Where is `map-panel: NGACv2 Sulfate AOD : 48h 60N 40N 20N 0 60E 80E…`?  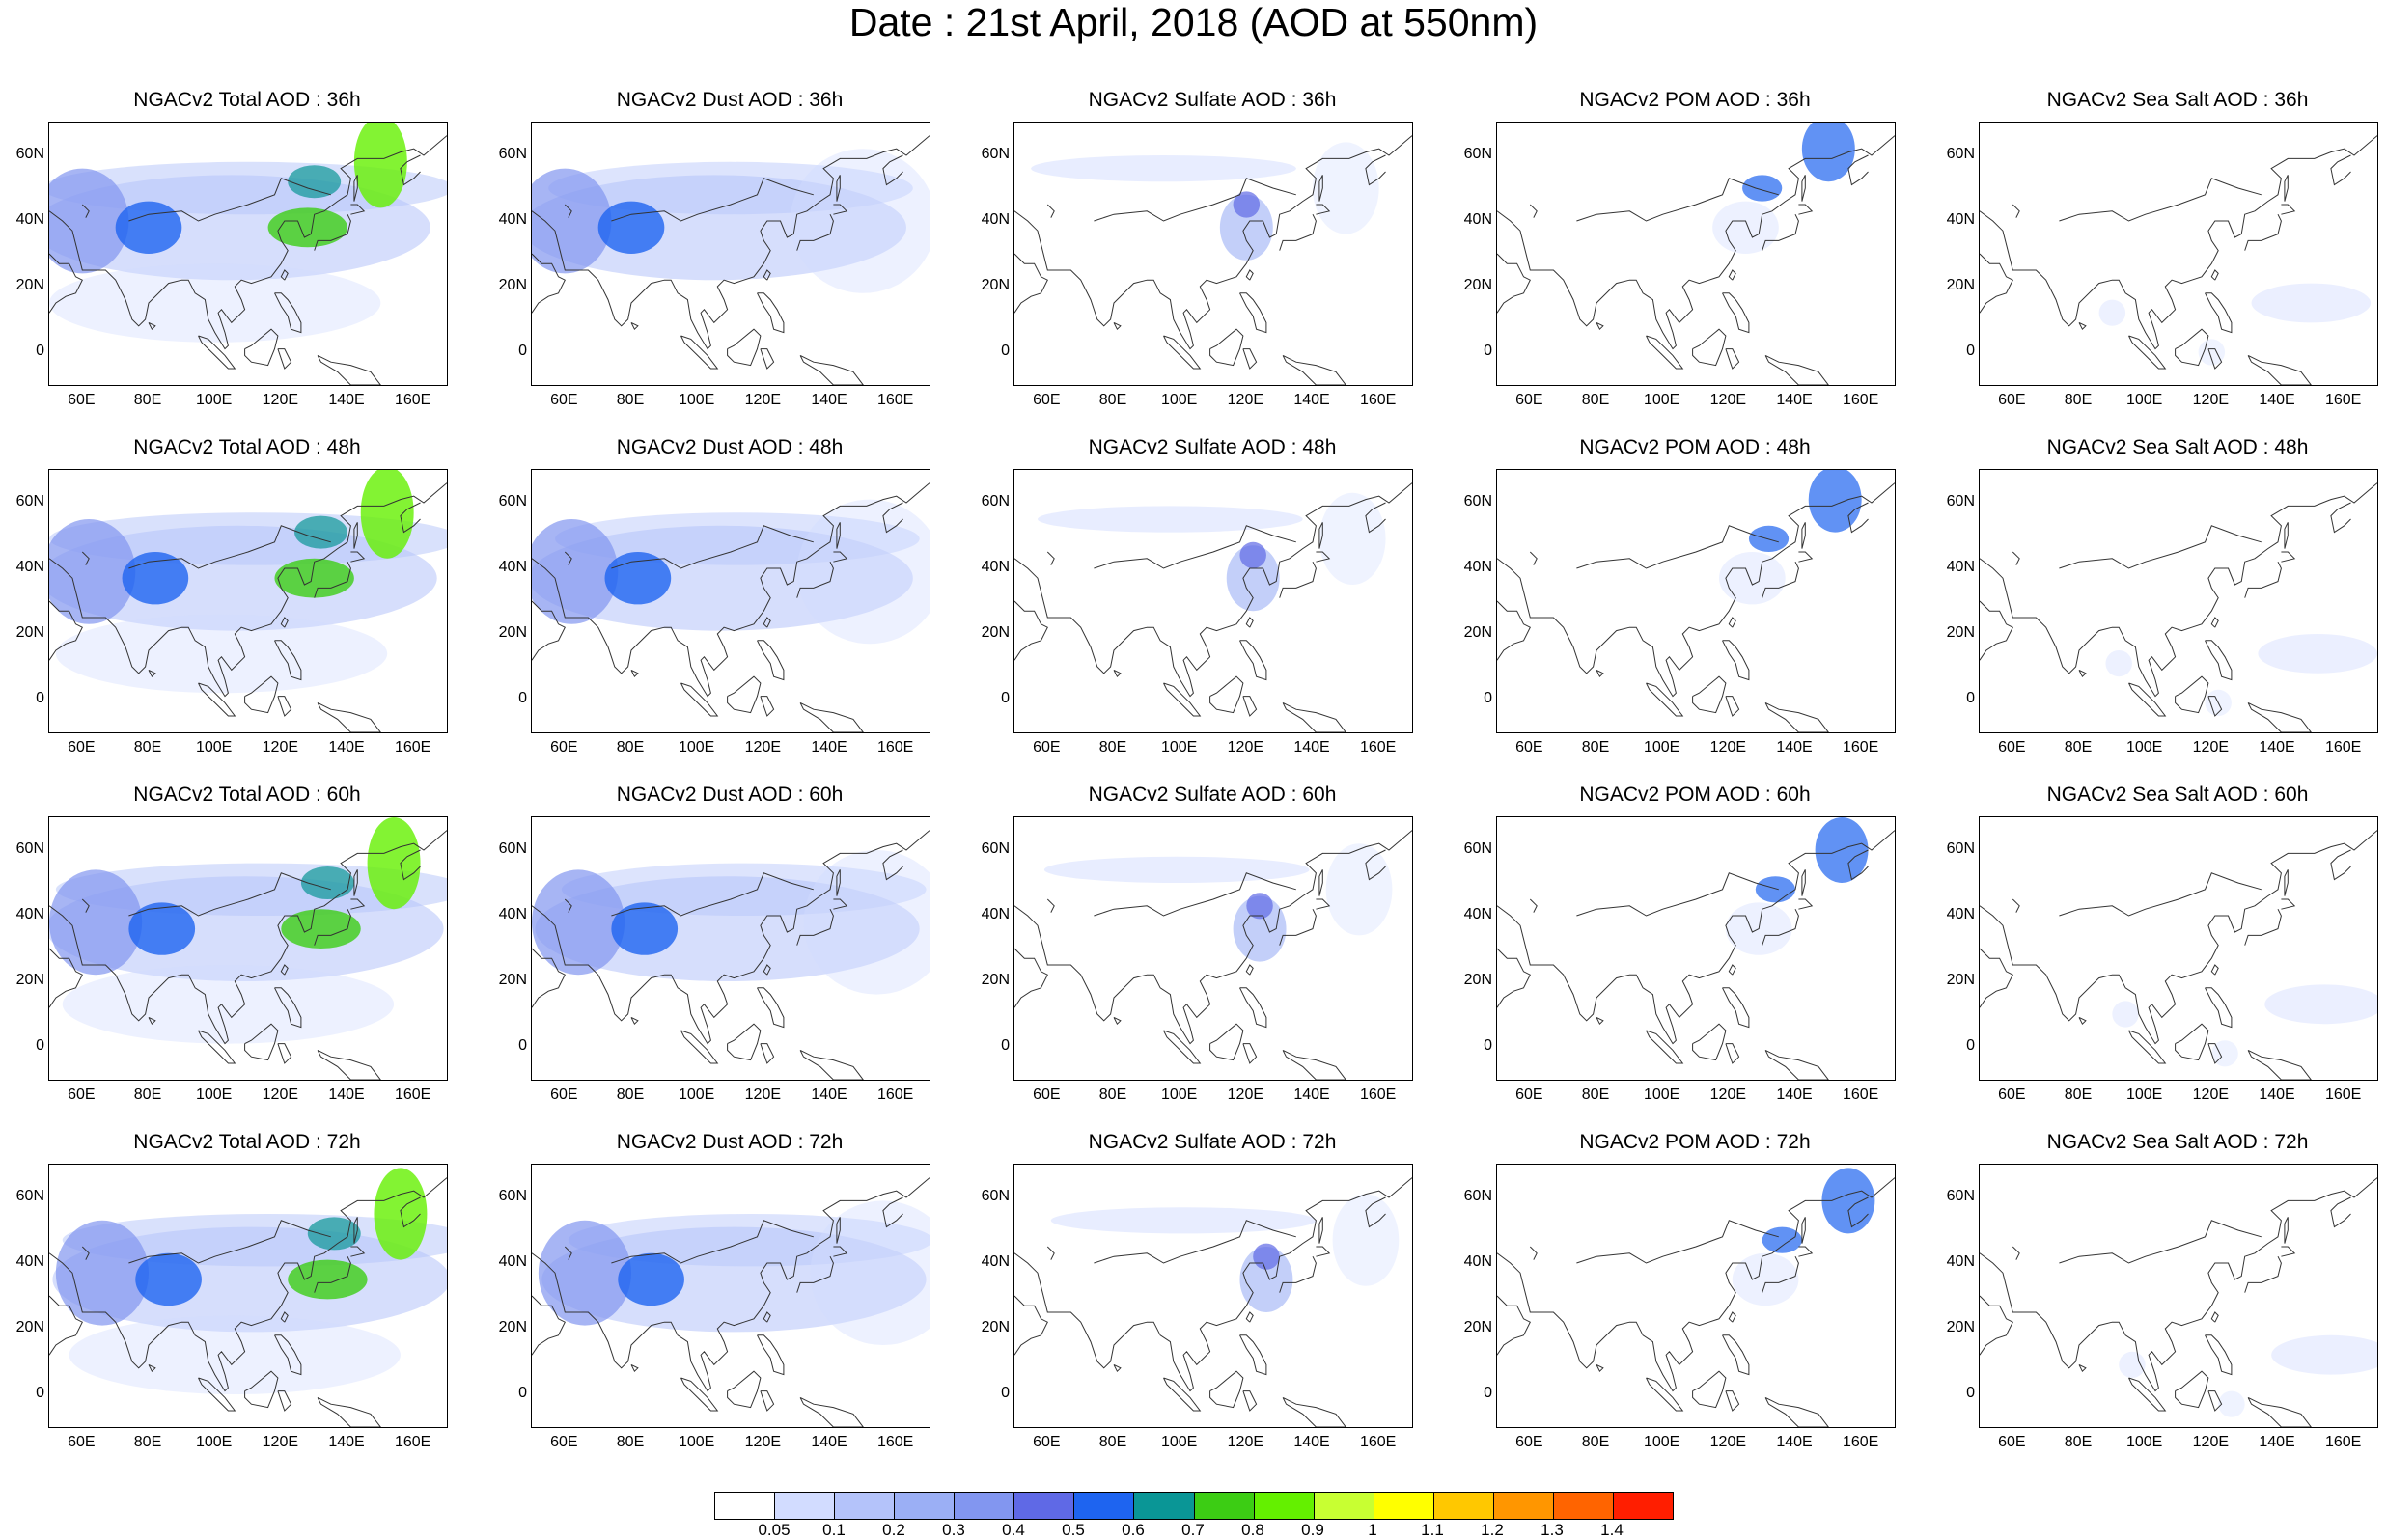 map-panel: NGACv2 Sulfate AOD : 48h 60N 40N 20N 0 60E 80E… is located at coordinates (1197, 598).